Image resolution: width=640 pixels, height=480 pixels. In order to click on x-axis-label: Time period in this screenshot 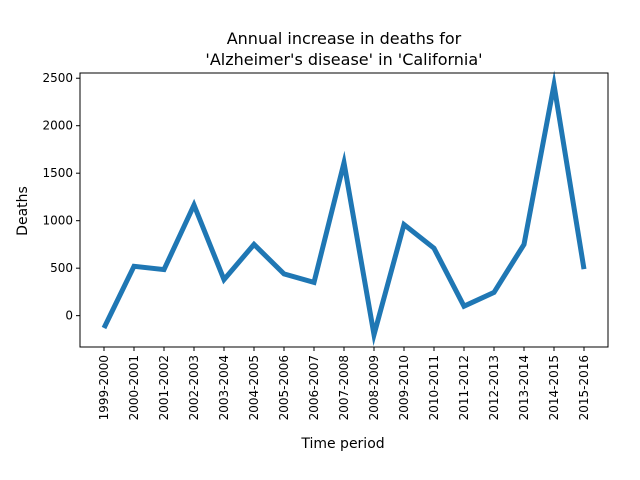, I will do `click(342, 444)`.